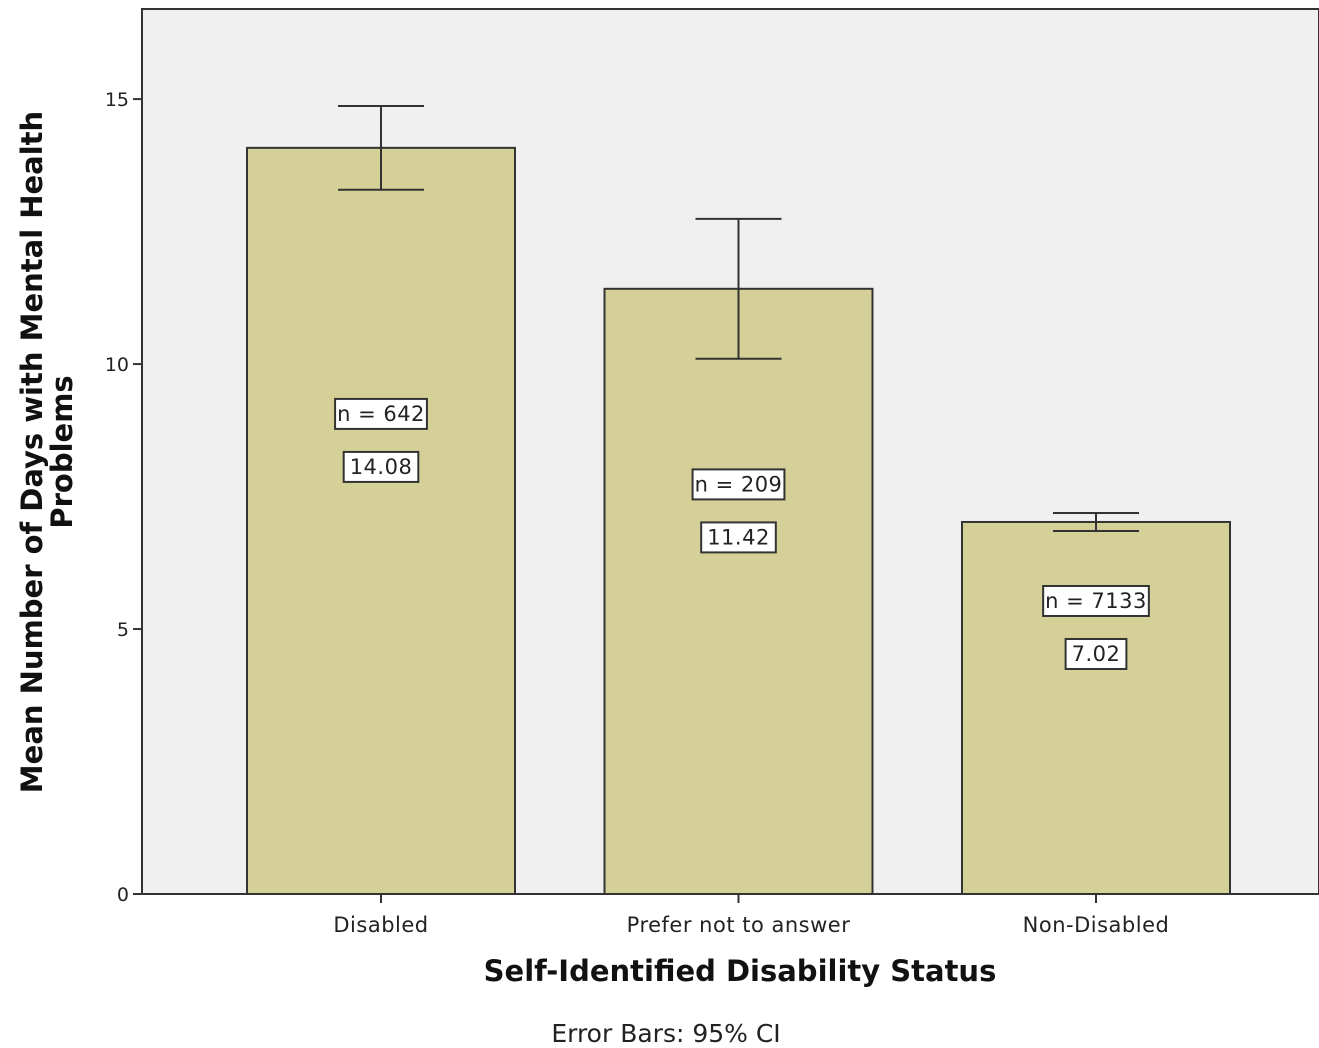 This screenshot has width=1319, height=1048. What do you see at coordinates (117, 365) in the screenshot?
I see `y-tick-label: 10` at bounding box center [117, 365].